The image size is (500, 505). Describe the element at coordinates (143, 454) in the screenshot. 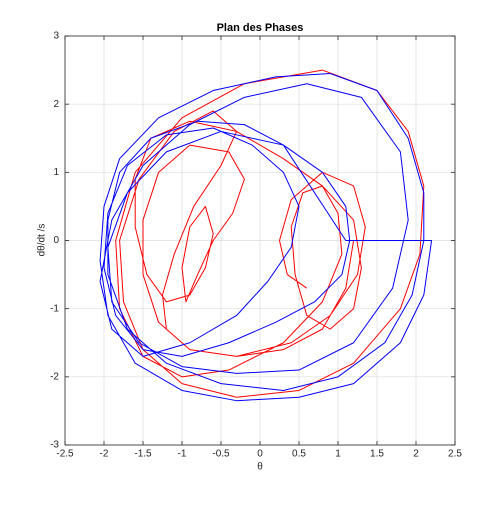

I see `x-tick-label: -1.5` at that location.